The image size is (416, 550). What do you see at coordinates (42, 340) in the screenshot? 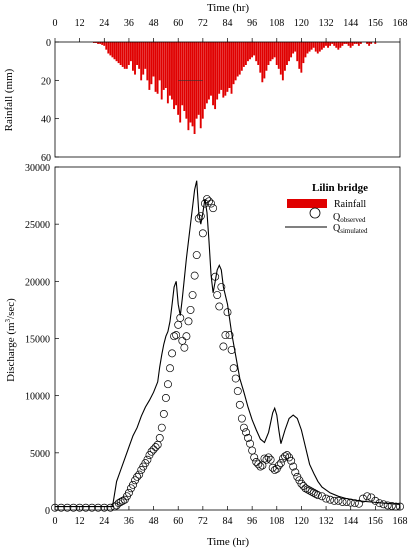
I see `discharge-y-tick-labels: 0 5000 10000 15000 20000 25000 30000` at bounding box center [42, 340].